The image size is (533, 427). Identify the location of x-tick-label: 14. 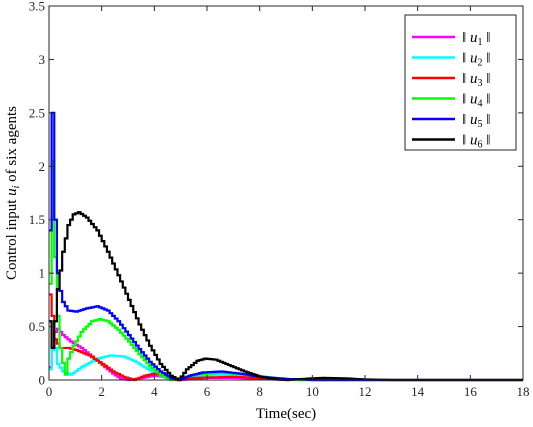
(418, 391).